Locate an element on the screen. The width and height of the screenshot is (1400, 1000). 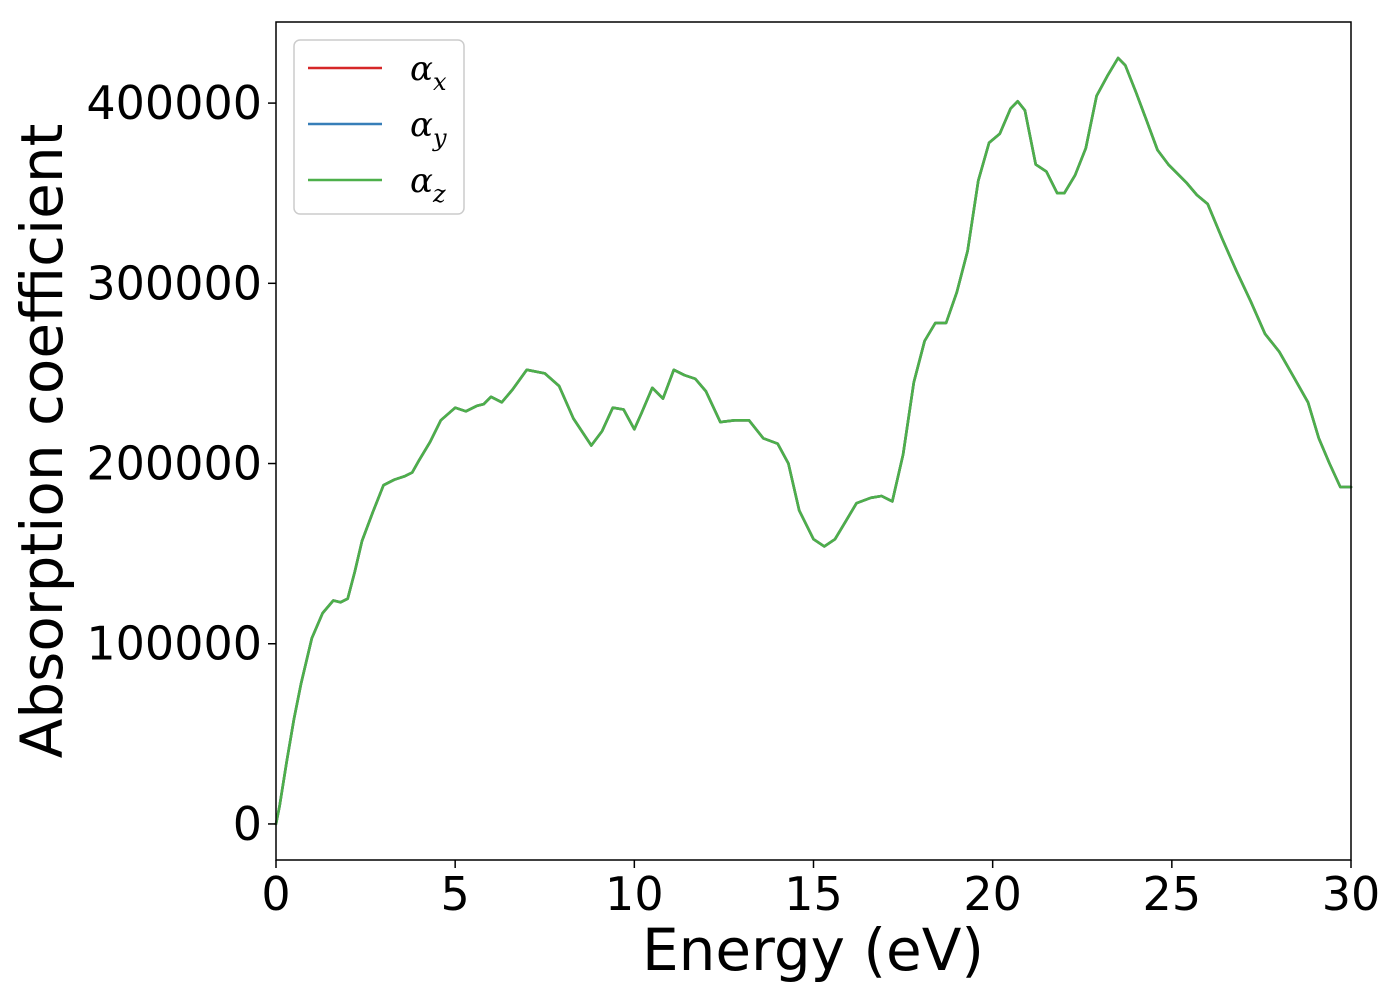
x-axis-ticks: 0 5 10 15 20 25 30 is located at coordinates (820, 890).